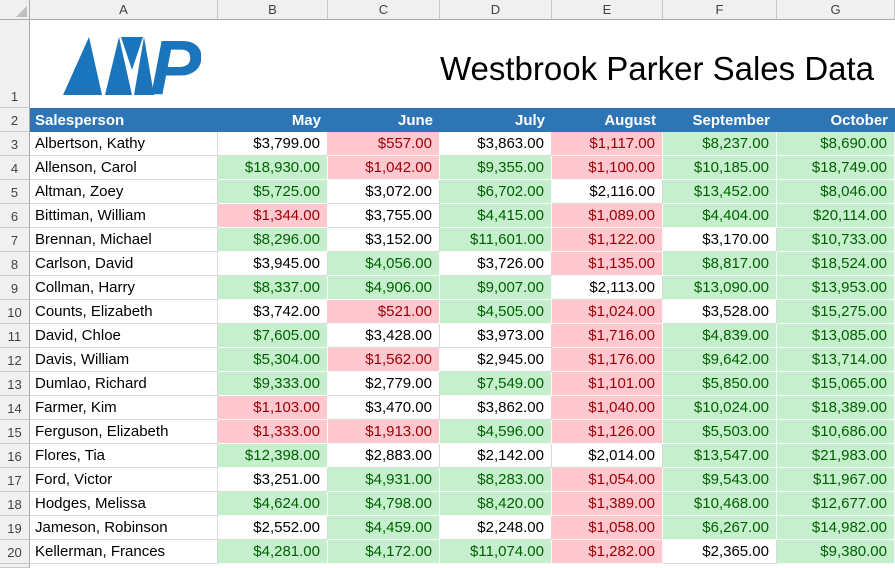 This screenshot has width=895, height=568. What do you see at coordinates (836, 504) in the screenshot?
I see `cell-G18: $12,677.00` at bounding box center [836, 504].